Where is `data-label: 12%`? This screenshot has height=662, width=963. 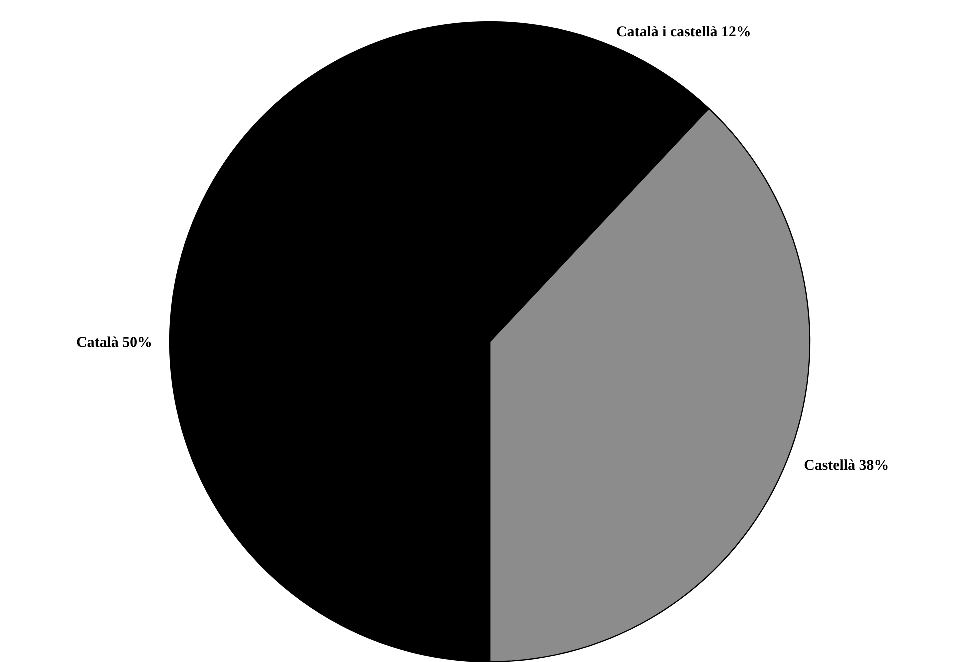
data-label: 12% is located at coordinates (736, 31).